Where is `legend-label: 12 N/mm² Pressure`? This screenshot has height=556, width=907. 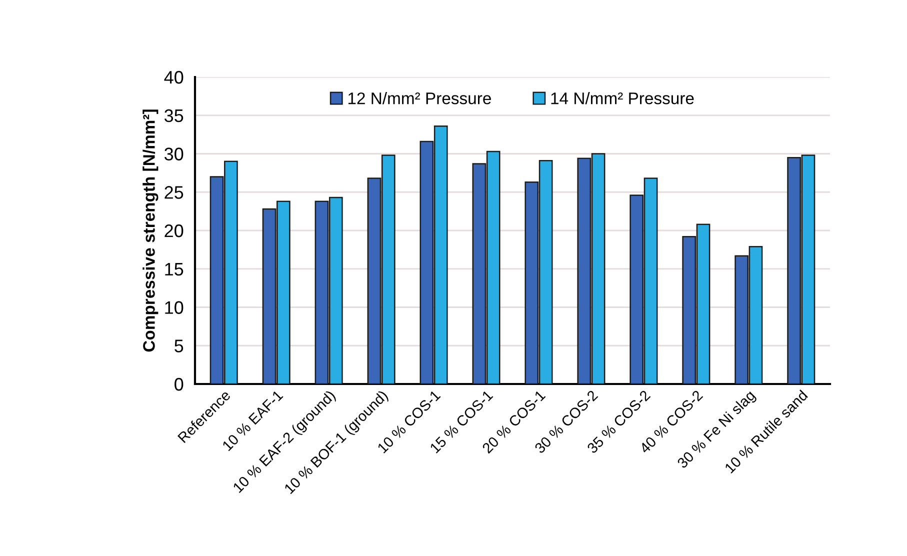
legend-label: 12 N/mm² Pressure is located at coordinates (419, 98).